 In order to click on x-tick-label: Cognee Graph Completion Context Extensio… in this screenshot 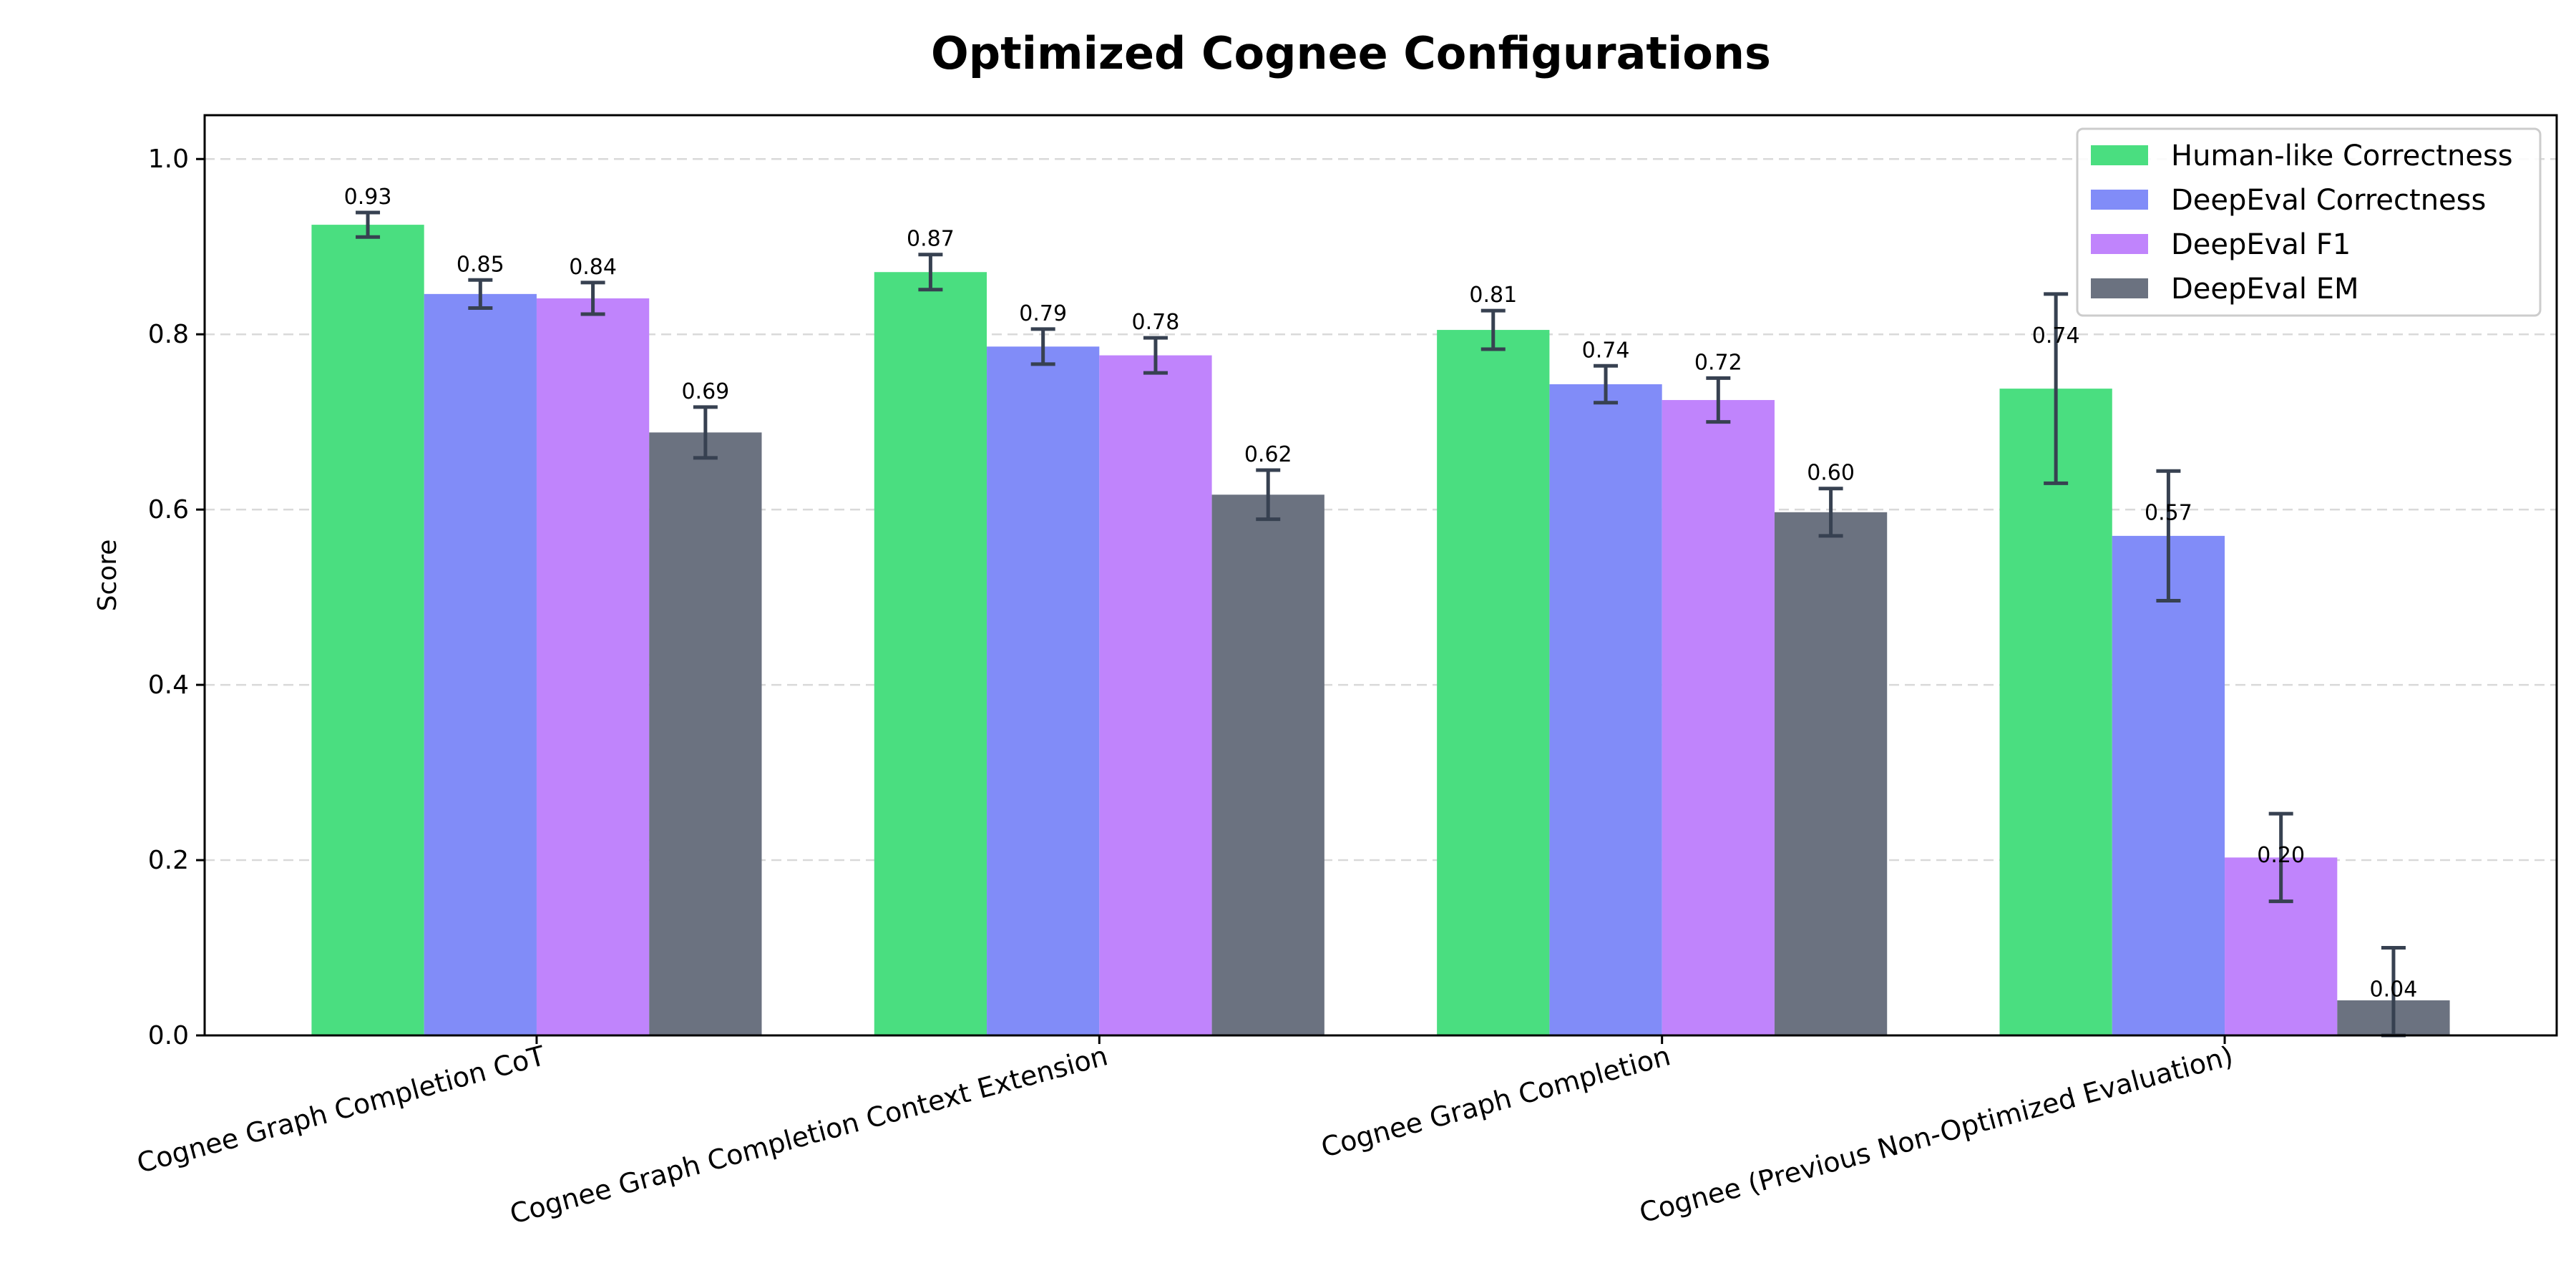, I will do `click(809, 1135)`.